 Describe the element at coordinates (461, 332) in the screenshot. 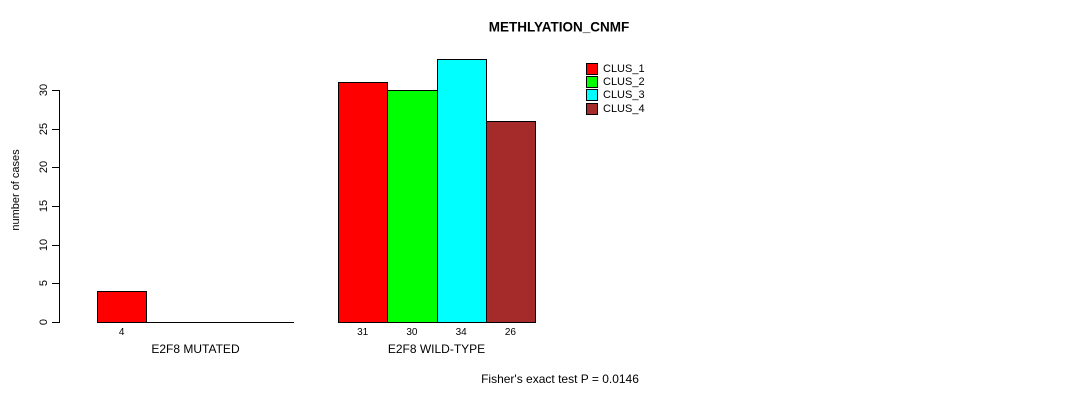

I see `bar-value-label: 34` at that location.